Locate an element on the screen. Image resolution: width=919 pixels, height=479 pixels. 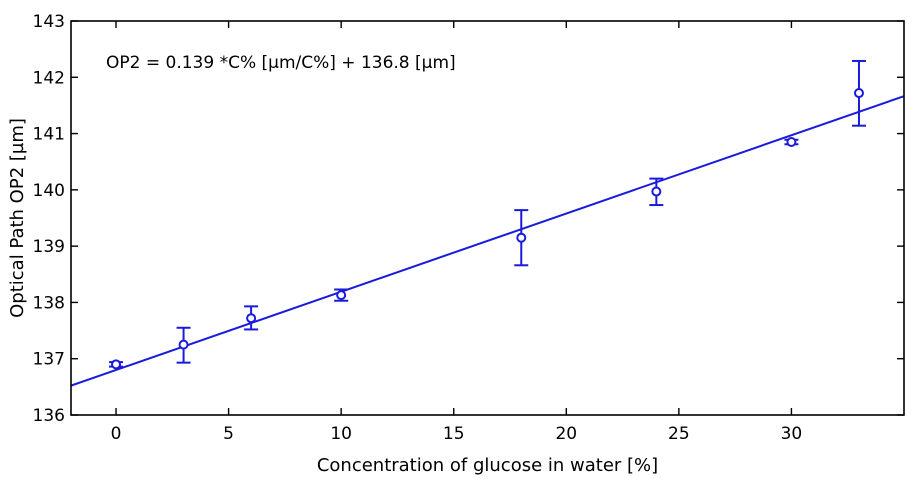
x-axis-title: Concentration of glucose in water [%] is located at coordinates (487, 465).